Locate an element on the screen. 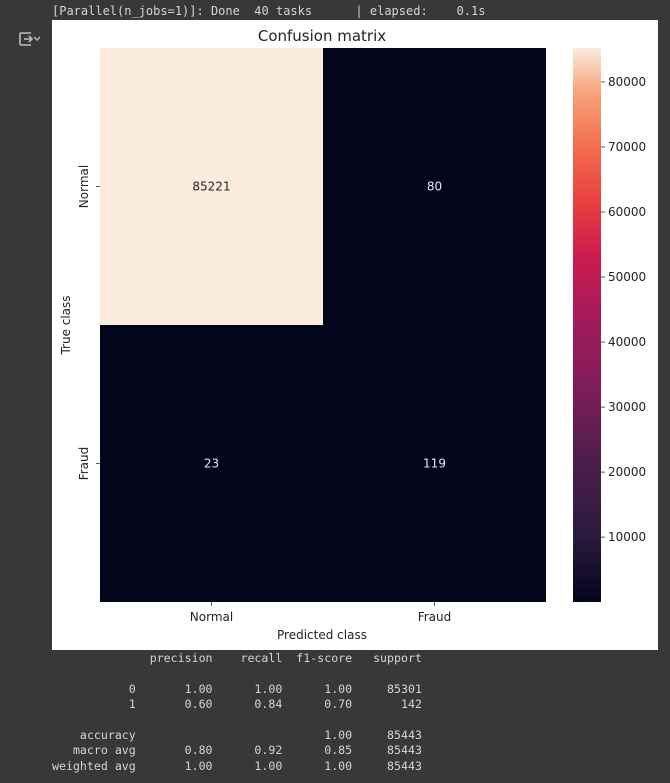  report-row: 0 1.00 1.00 1.00 85301 is located at coordinates (237, 688).